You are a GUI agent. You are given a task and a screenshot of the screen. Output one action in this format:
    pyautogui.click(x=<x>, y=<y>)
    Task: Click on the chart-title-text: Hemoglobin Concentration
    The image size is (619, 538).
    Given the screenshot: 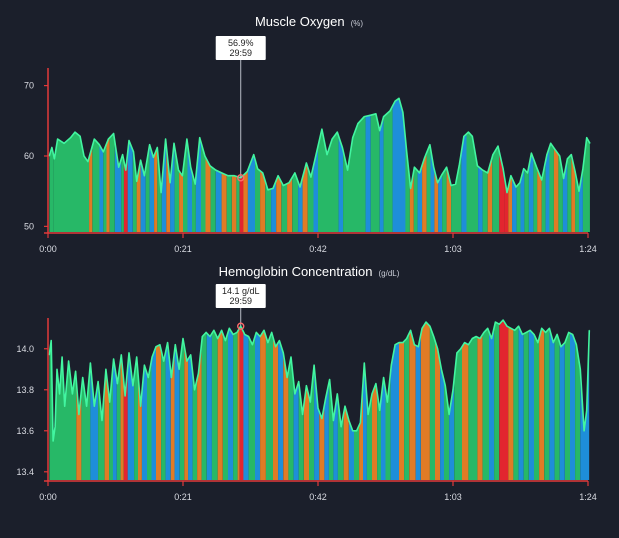 What is the action you would take?
    pyautogui.click(x=296, y=271)
    